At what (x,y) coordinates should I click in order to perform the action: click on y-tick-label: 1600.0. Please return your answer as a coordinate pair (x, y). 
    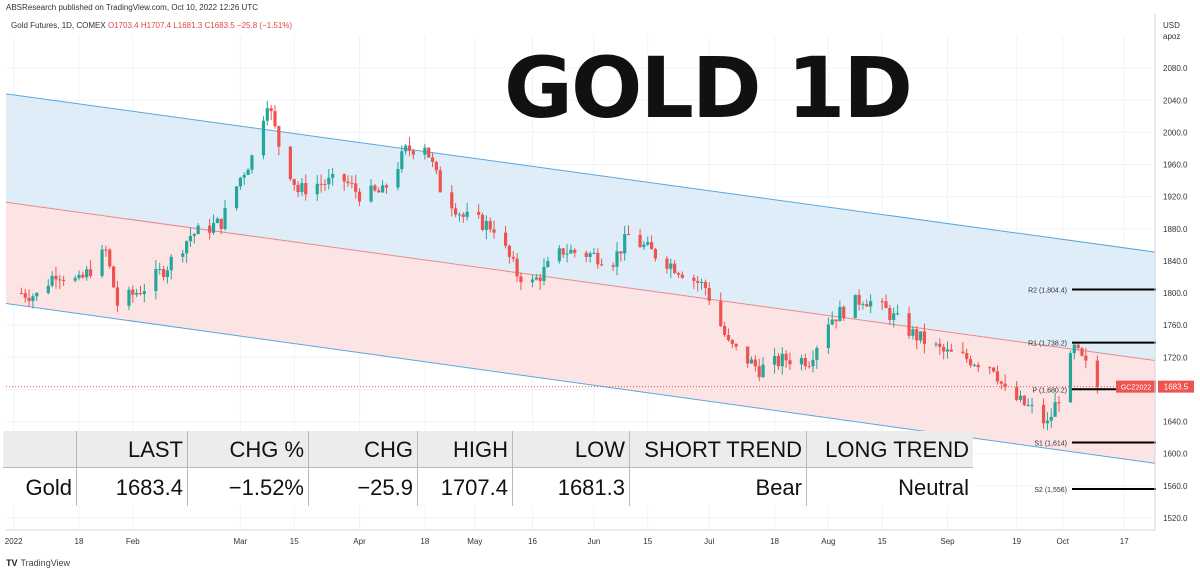
    Looking at the image, I should click on (1175, 454).